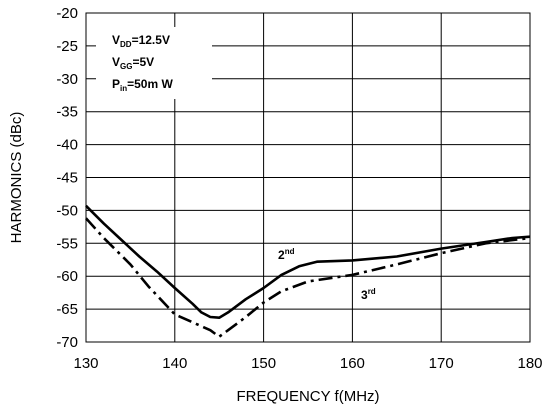  Describe the element at coordinates (67, 79) in the screenshot. I see `y-tick-label: -30` at that location.